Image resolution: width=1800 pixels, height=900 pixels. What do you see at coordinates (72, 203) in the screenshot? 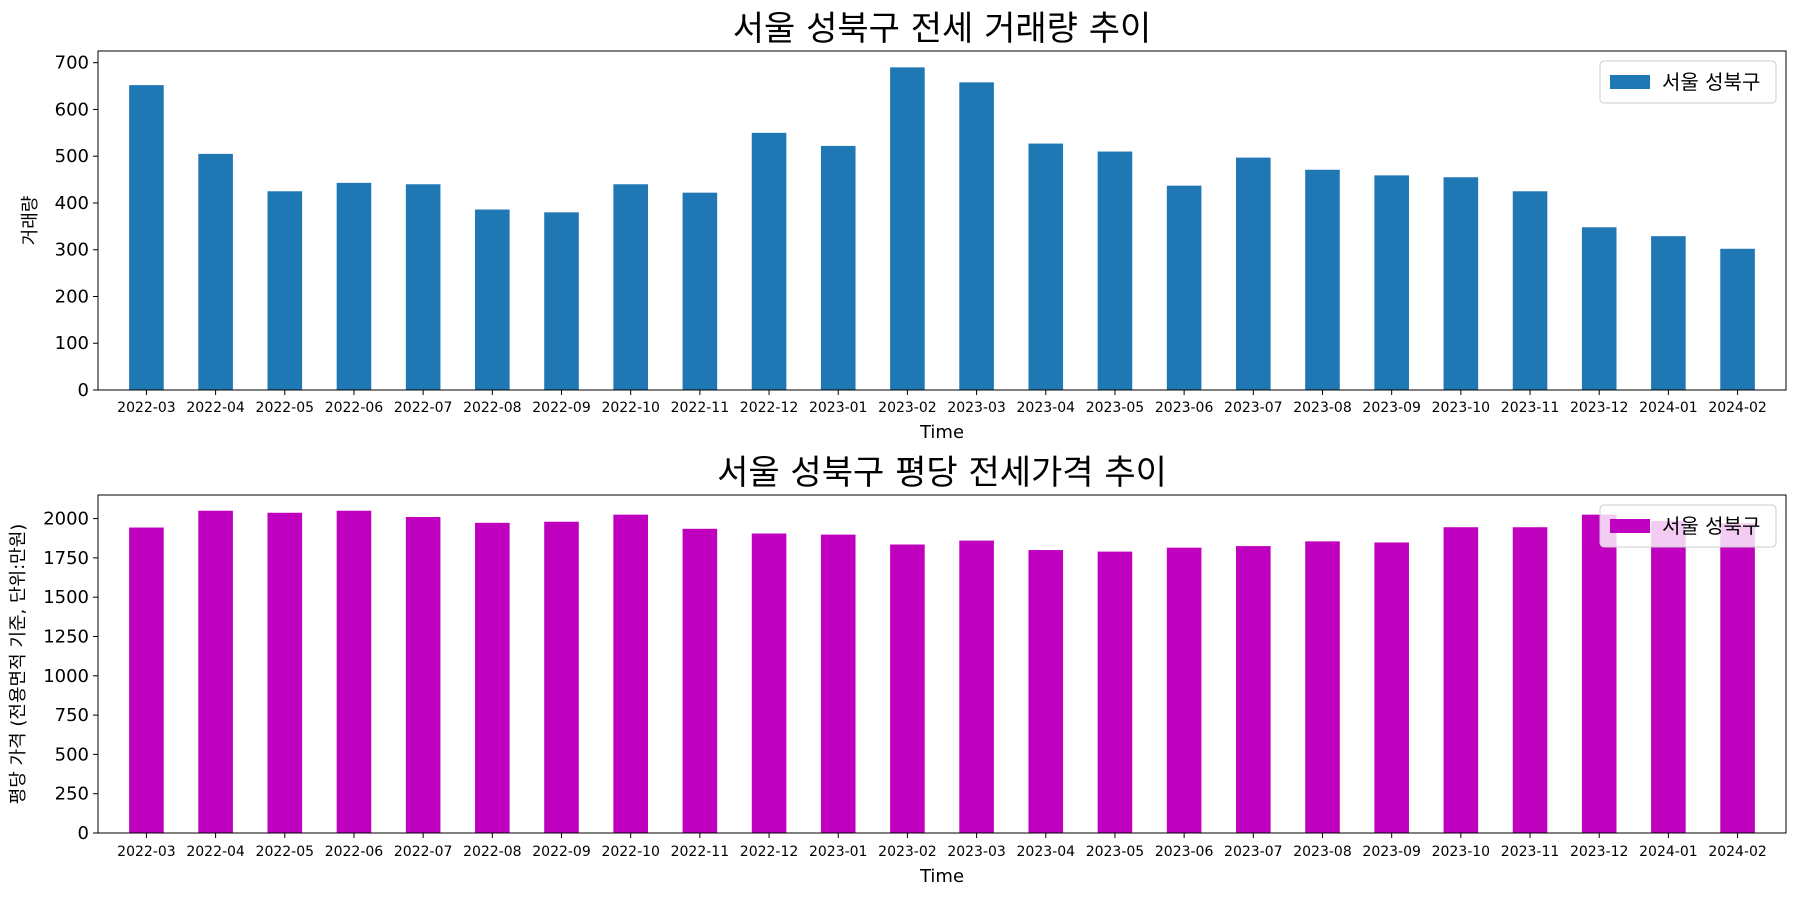
I see `y-tick-label: 400` at bounding box center [72, 203].